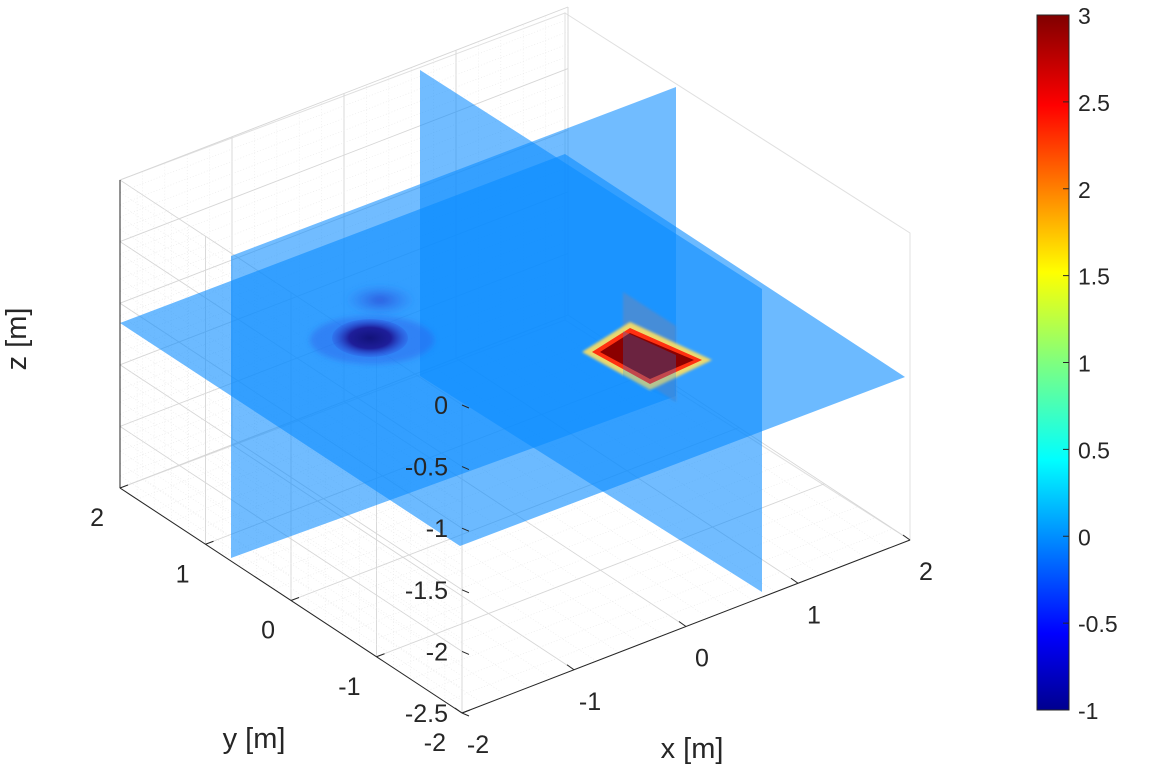 The height and width of the screenshot is (775, 1155). I want to click on y-axis-label: y [m], so click(254, 739).